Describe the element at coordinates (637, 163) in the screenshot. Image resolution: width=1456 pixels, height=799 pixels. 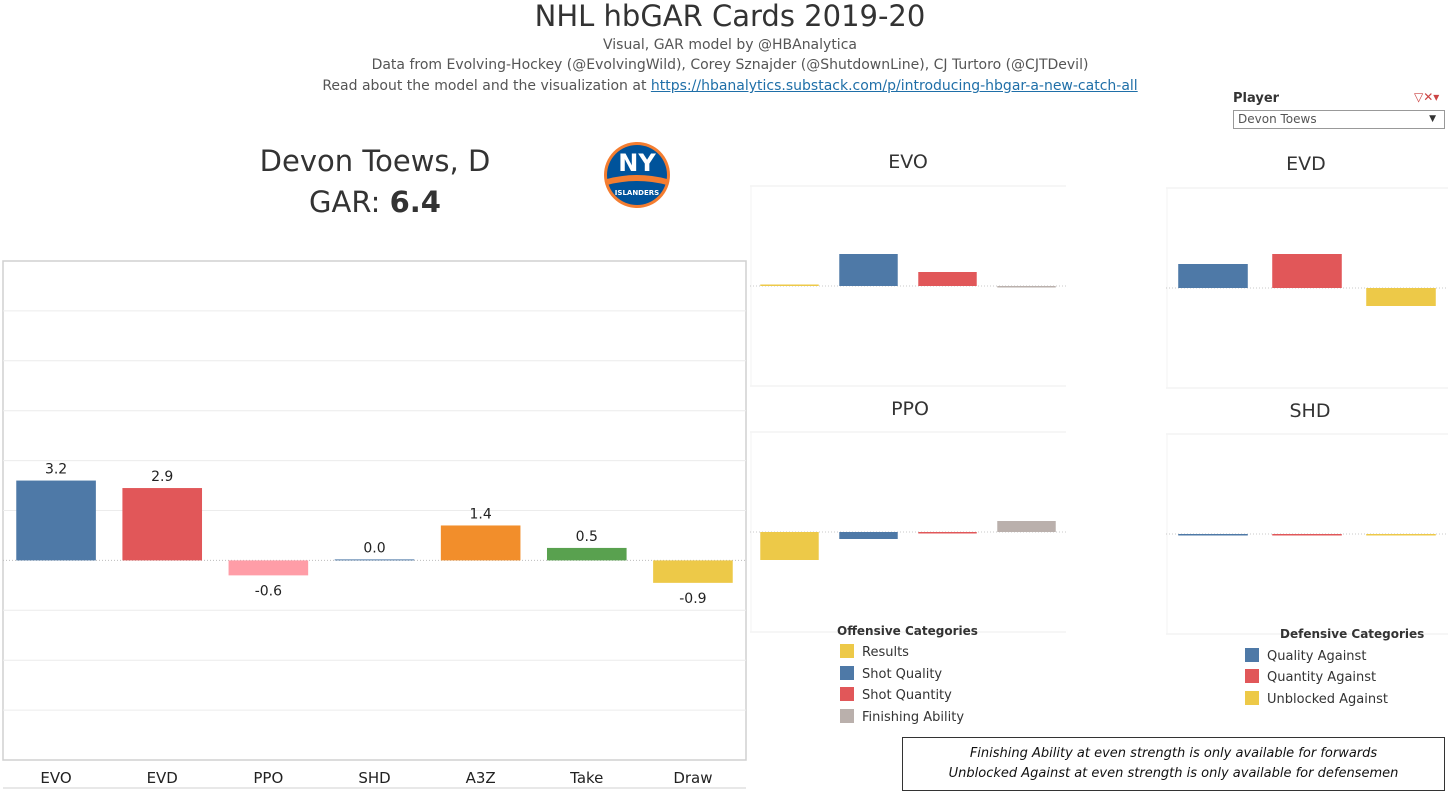
I see `logo-text: NY` at that location.